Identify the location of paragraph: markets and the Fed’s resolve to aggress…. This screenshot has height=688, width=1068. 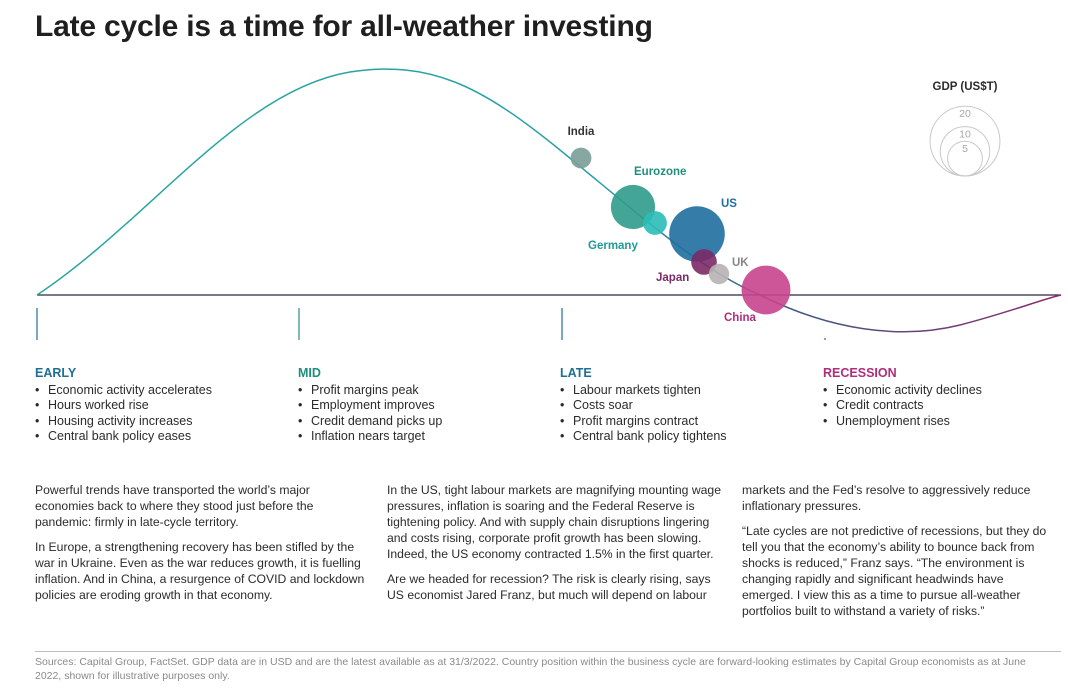
(886, 498).